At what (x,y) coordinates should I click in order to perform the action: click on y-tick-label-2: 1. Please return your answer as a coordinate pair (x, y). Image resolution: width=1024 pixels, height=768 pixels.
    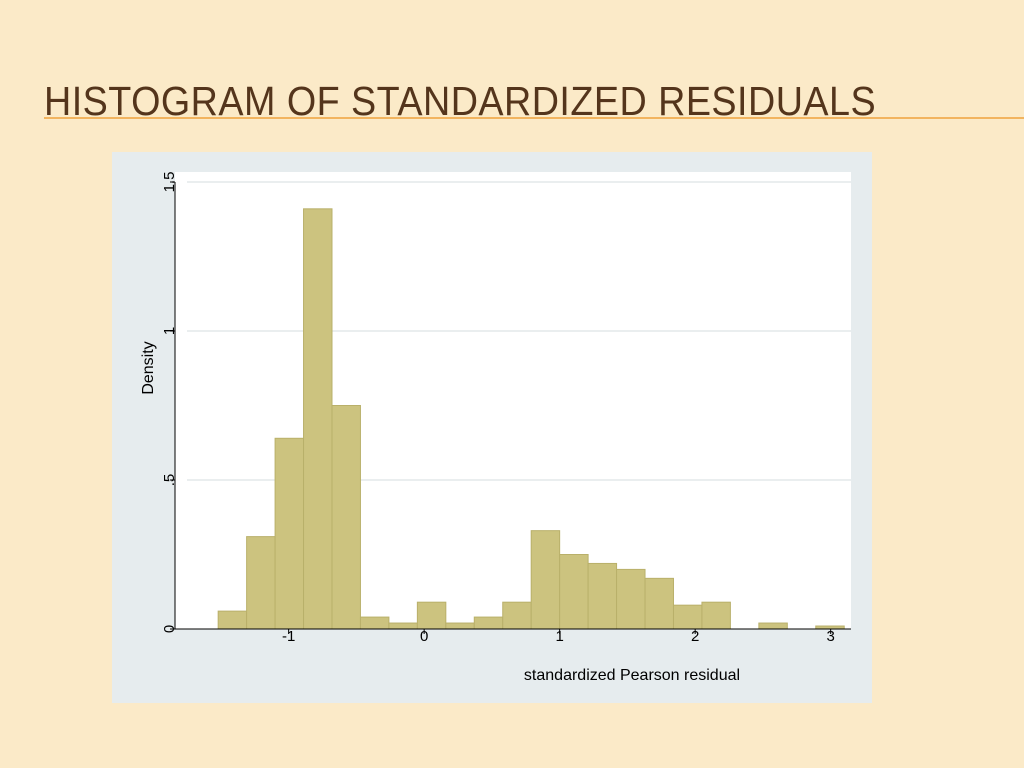
    Looking at the image, I should click on (169, 331).